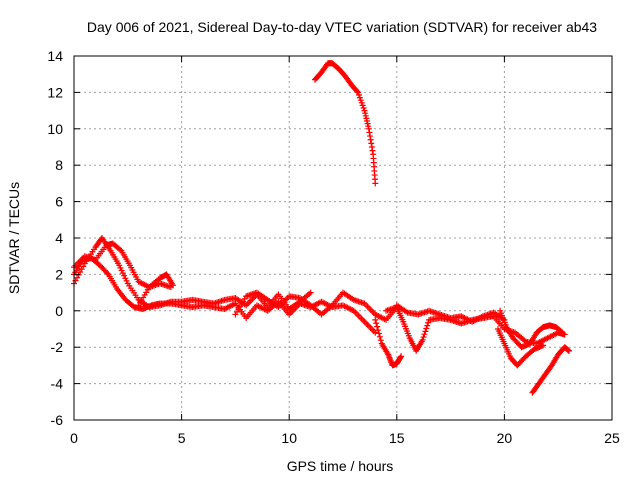 The height and width of the screenshot is (480, 640). I want to click on y-tick-label: 4, so click(59, 238).